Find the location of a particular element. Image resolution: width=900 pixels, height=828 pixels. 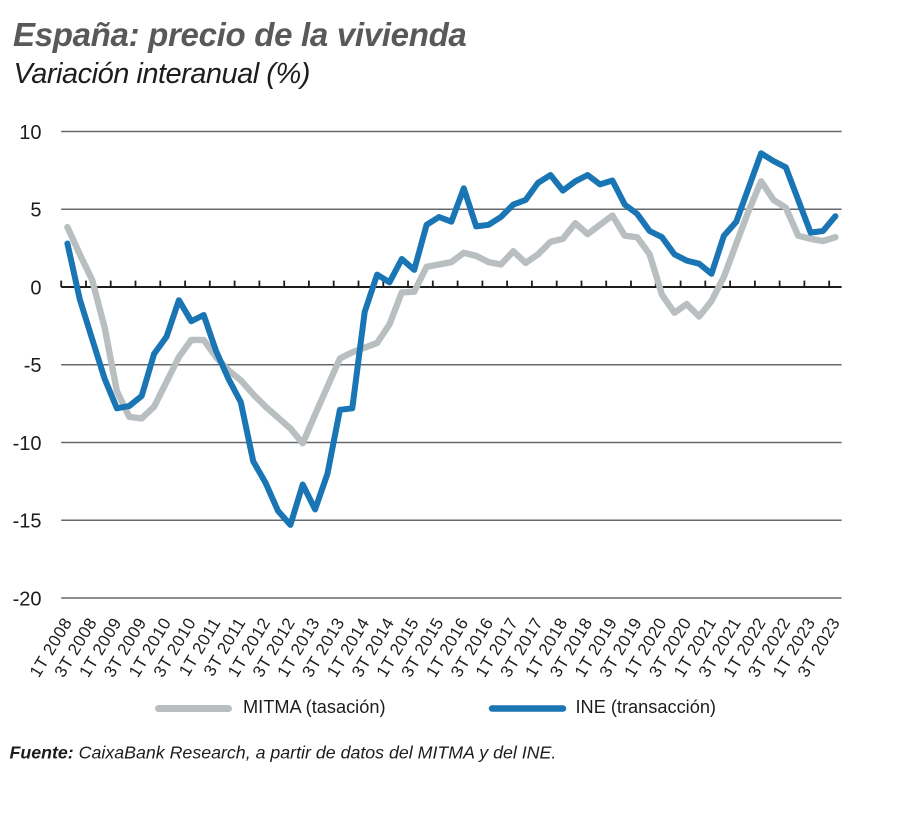

svg-text: España: precio de la vivienda is located at coordinates (239, 34).